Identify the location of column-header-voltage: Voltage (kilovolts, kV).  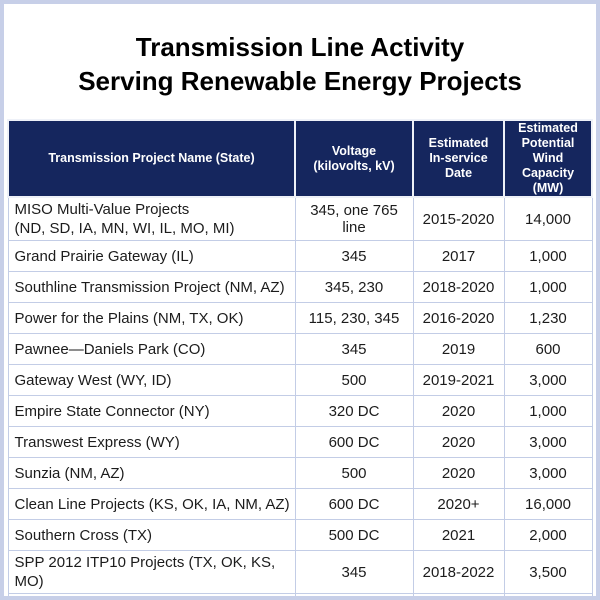
(354, 158).